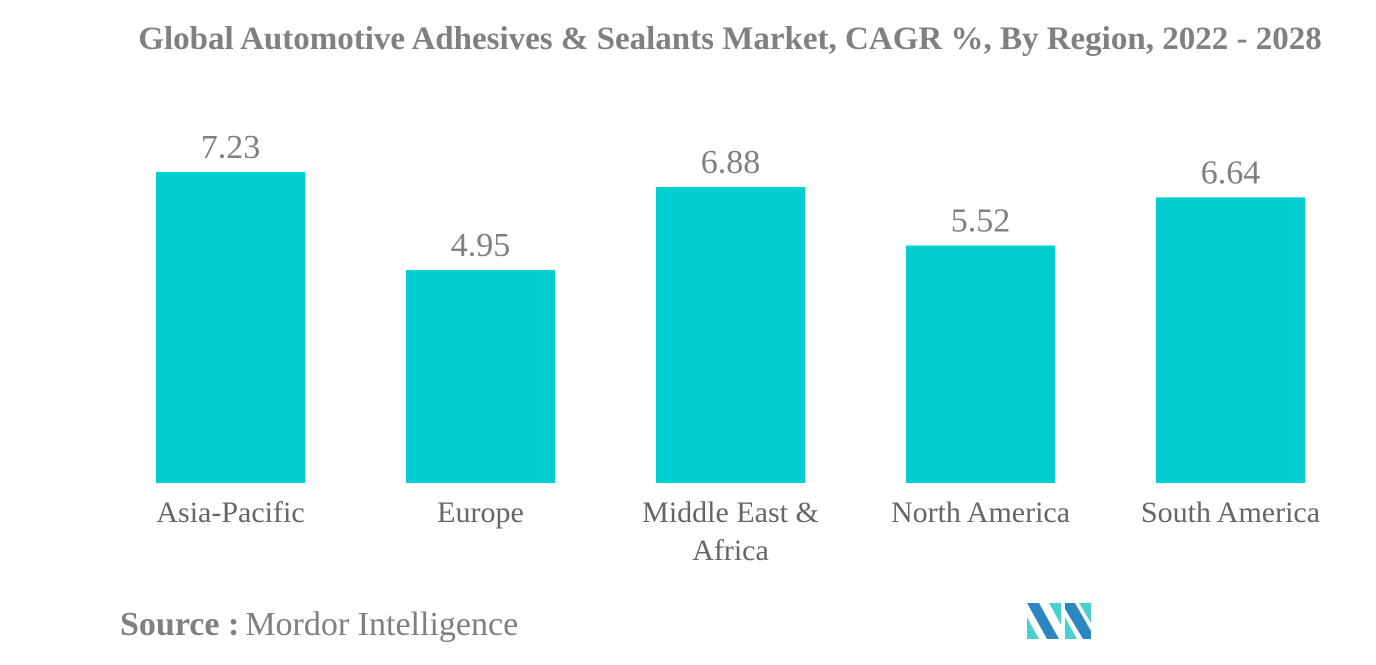  Describe the element at coordinates (730, 550) in the screenshot. I see `x-tick-label: Africa` at that location.